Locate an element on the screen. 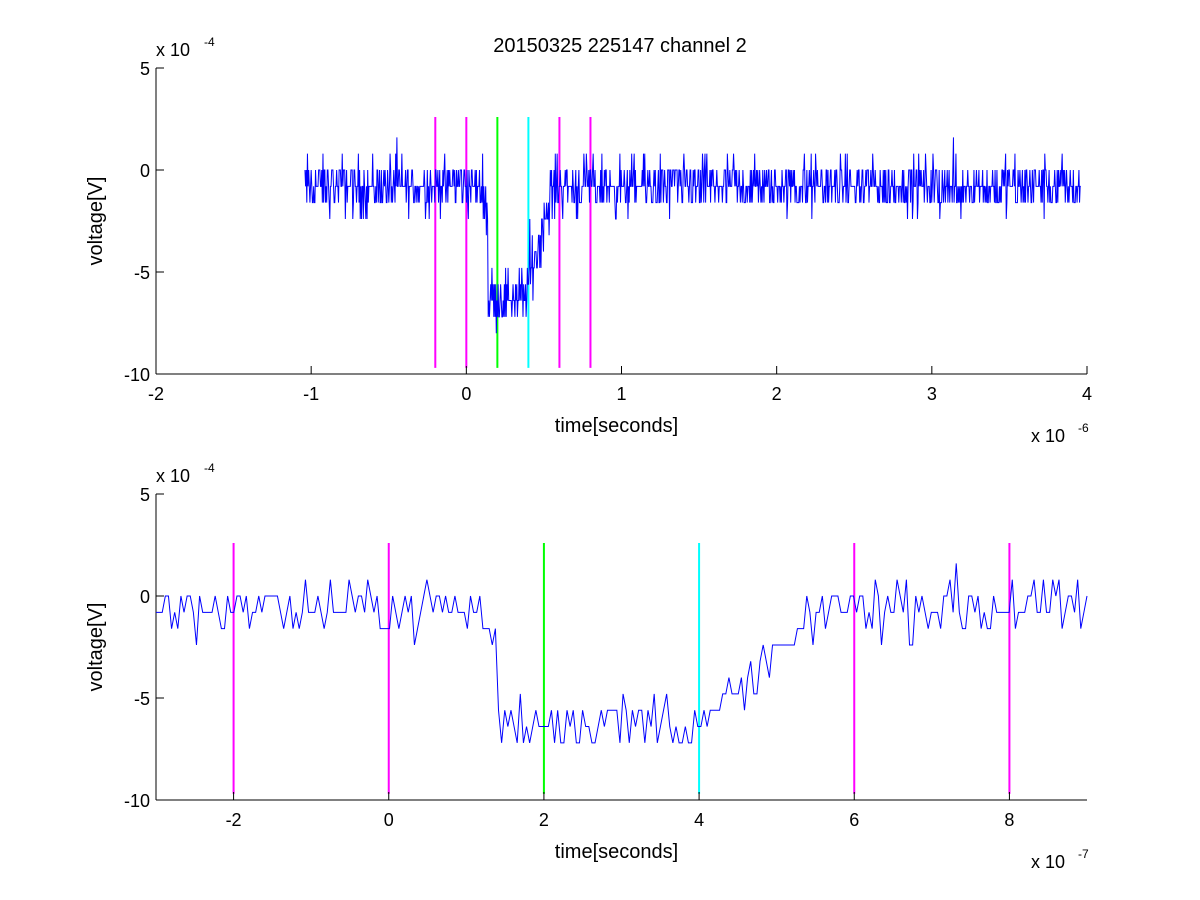 The height and width of the screenshot is (900, 1200). top-x-tick-label: 0 is located at coordinates (466, 394).